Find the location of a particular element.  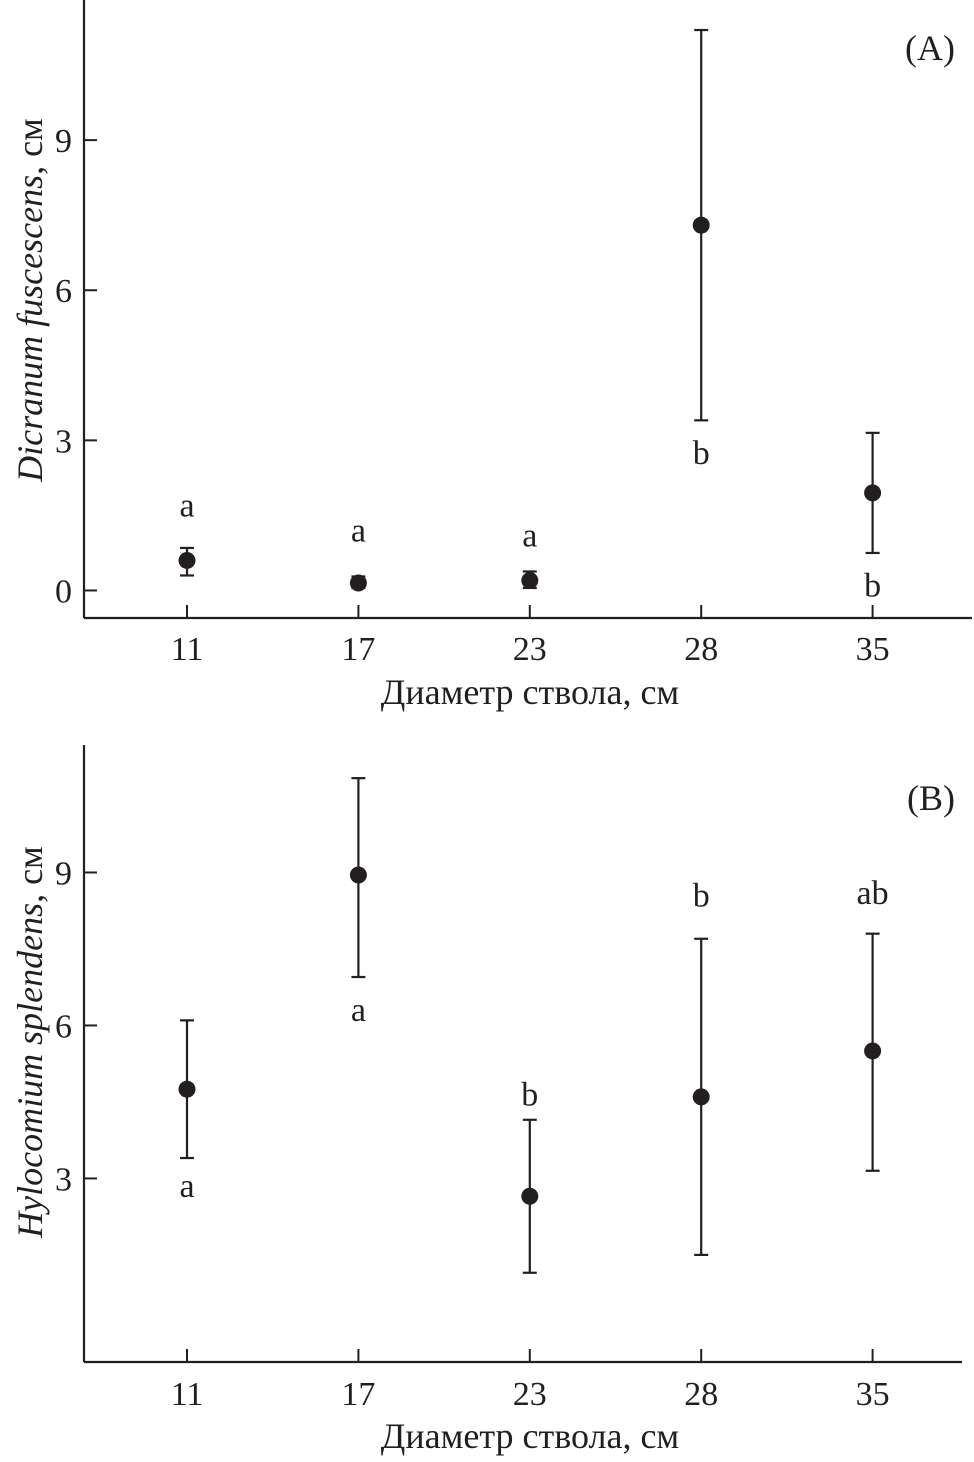

panel-b-x-tick-label: 17 is located at coordinates (358, 1394).